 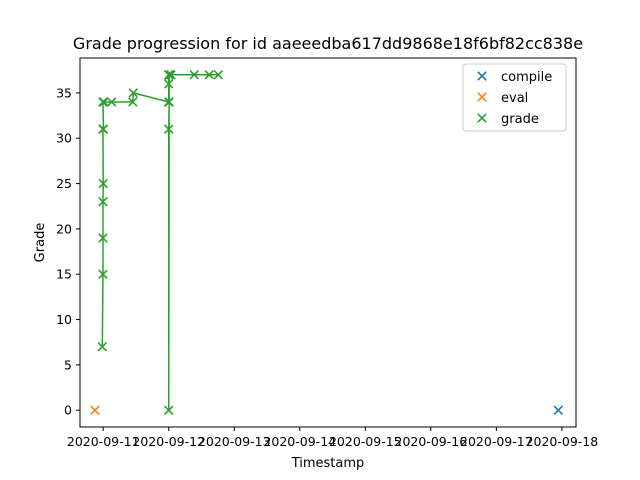 I want to click on legend: compile eval grade, so click(x=514, y=97).